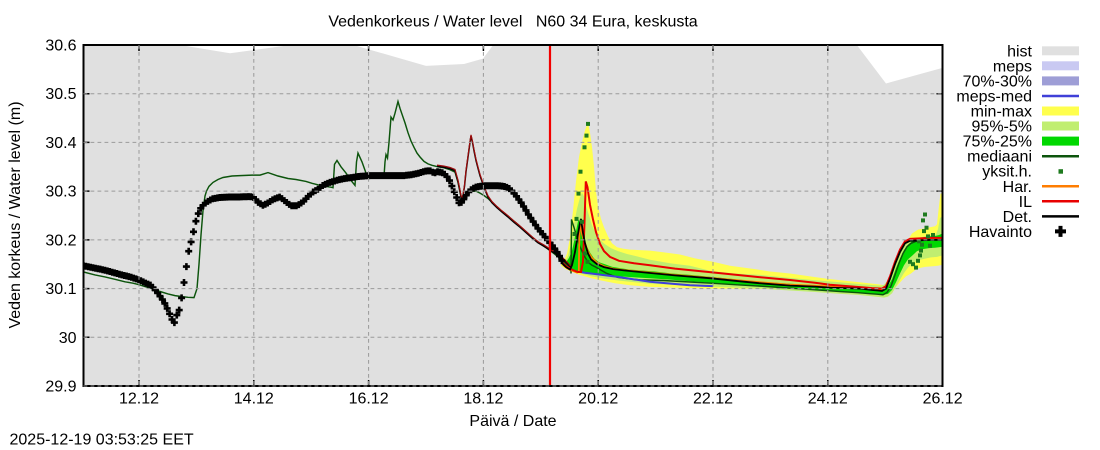 Image resolution: width=1100 pixels, height=450 pixels. What do you see at coordinates (1000, 232) in the screenshot?
I see `svg-text: Havainto` at bounding box center [1000, 232].